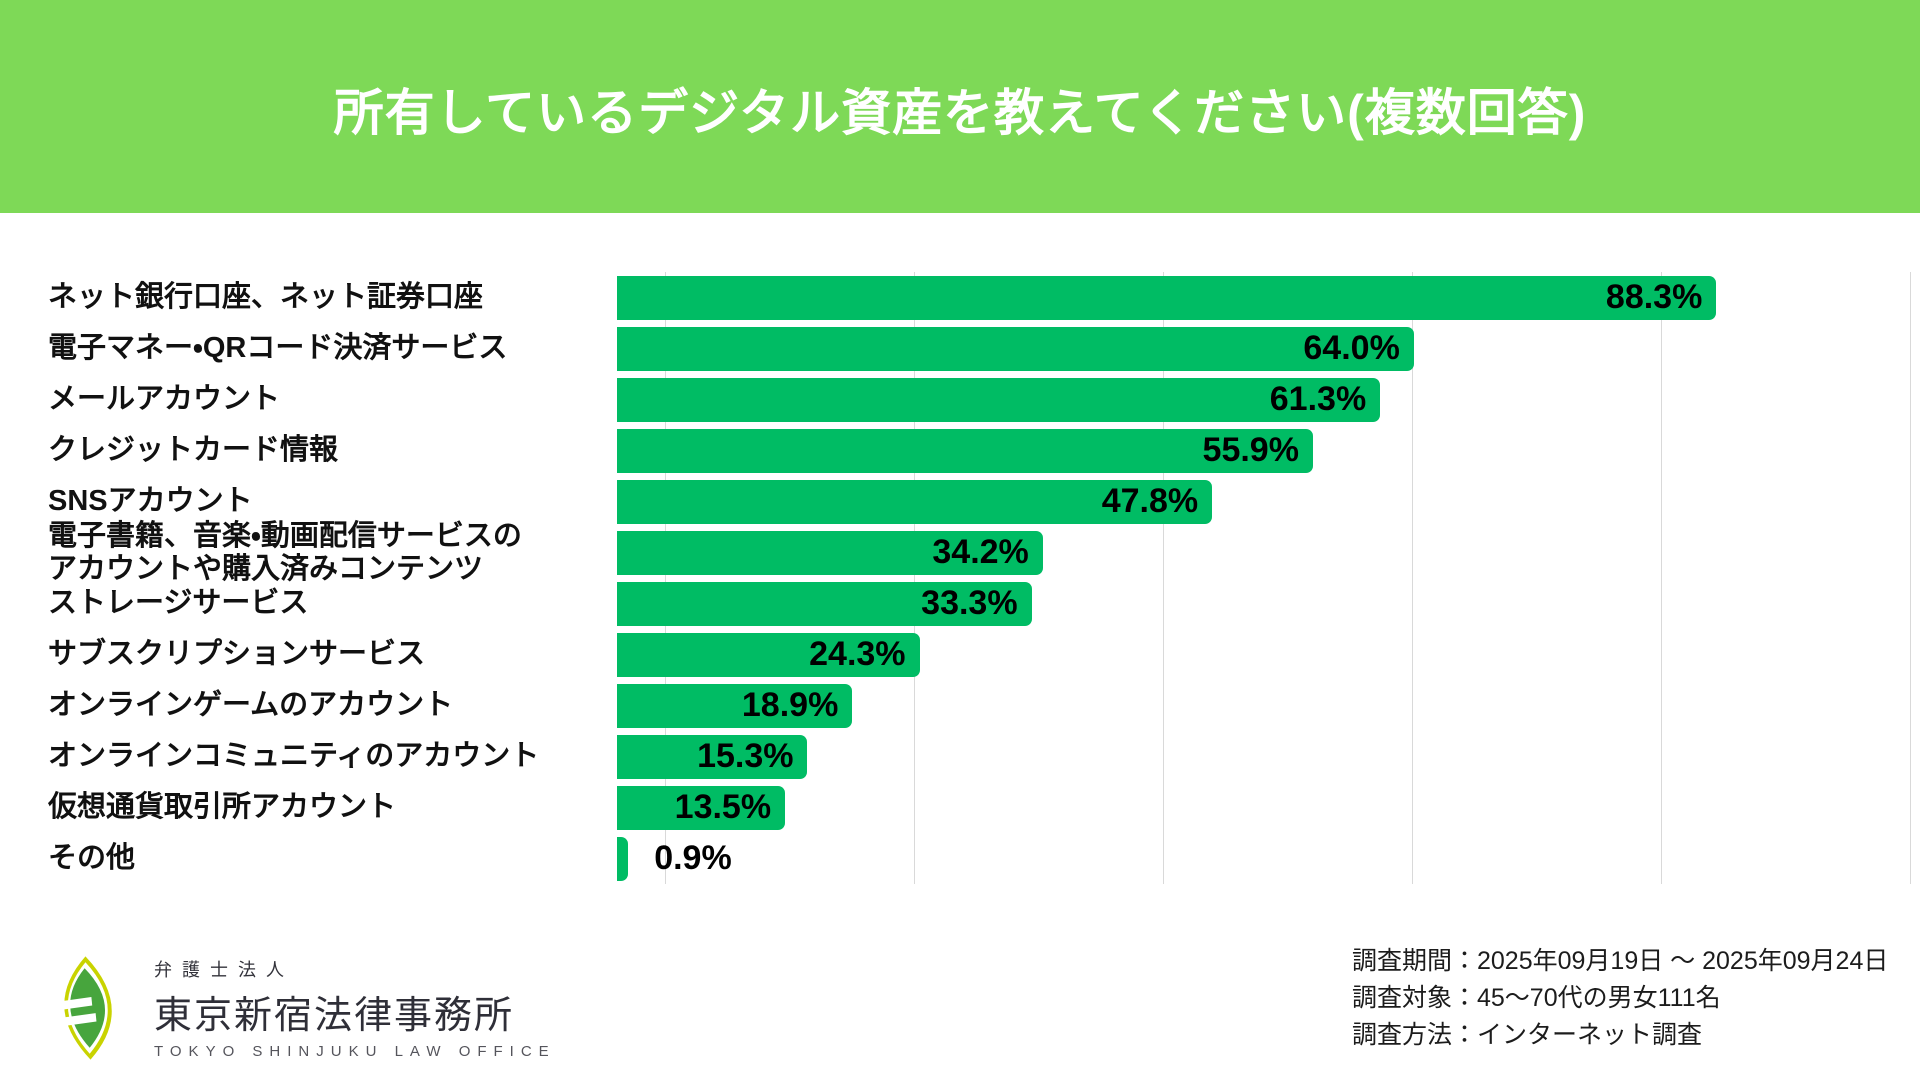 This screenshot has height=1080, width=1920. Describe the element at coordinates (915, 501) in the screenshot. I see `bar: 47.8%` at that location.